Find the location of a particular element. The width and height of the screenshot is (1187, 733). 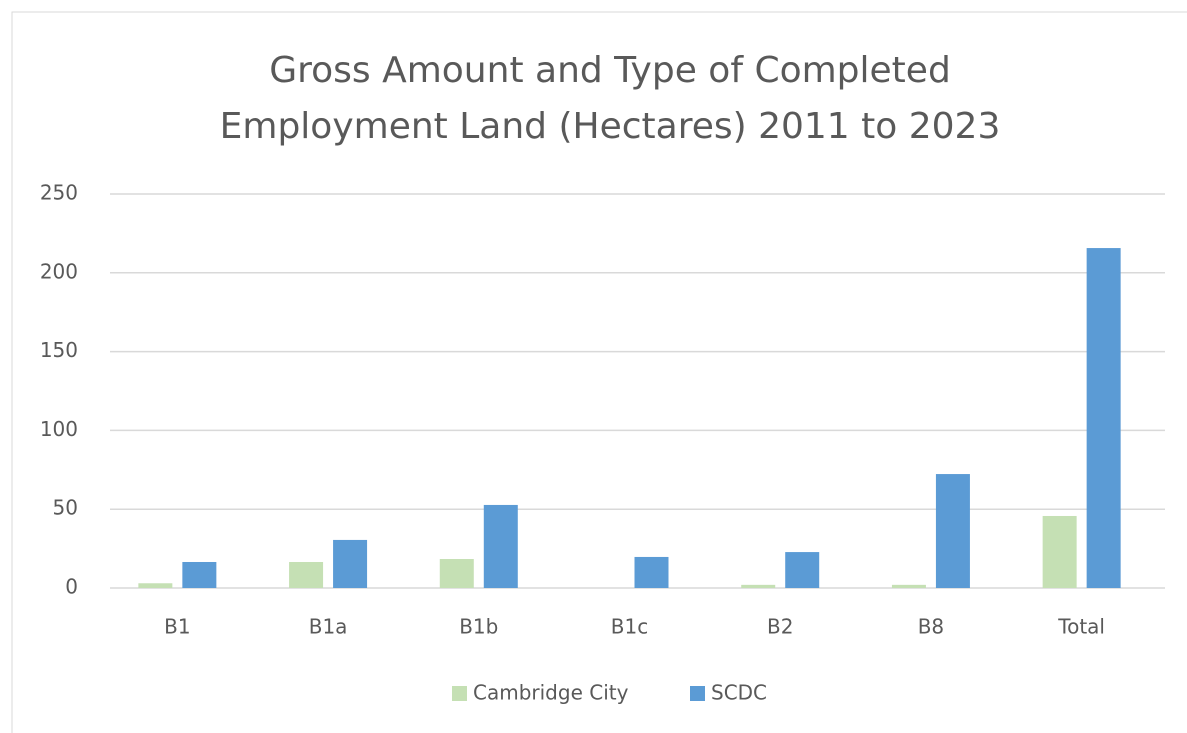

chart-title: Employment Land (Hectares) 2011 to 2023 is located at coordinates (610, 126).